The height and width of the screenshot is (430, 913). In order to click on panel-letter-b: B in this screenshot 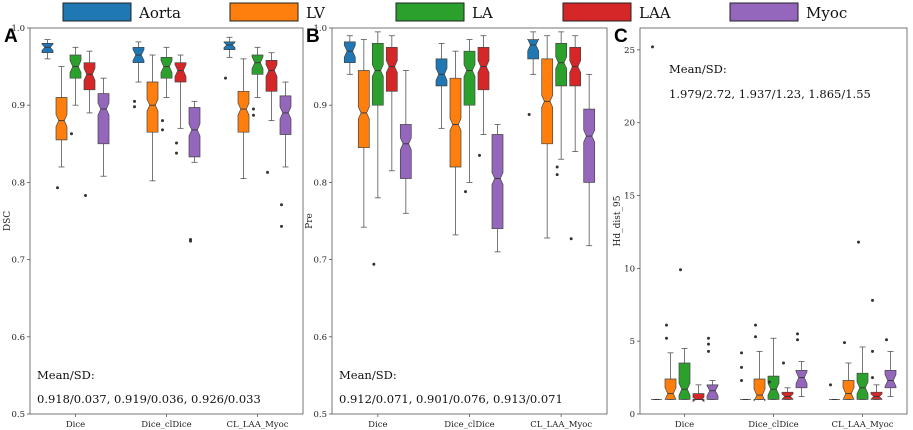, I will do `click(313, 36)`.